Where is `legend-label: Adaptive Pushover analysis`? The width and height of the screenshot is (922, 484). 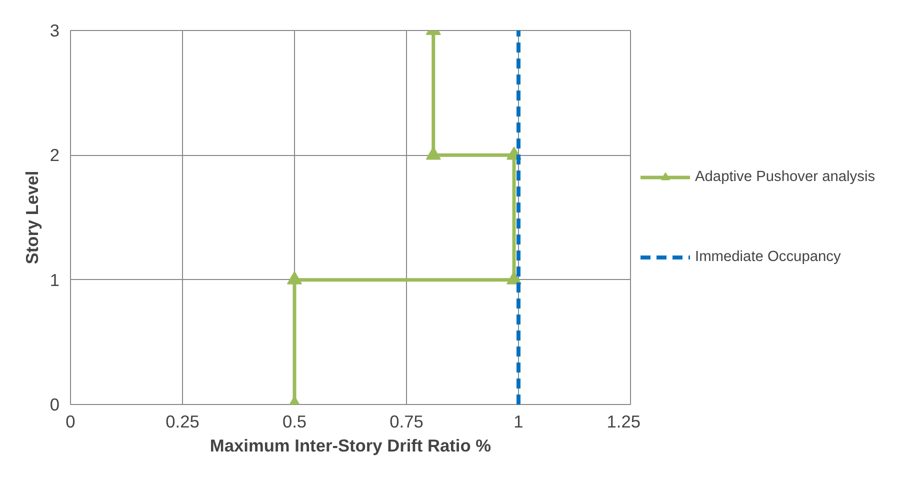
legend-label: Adaptive Pushover analysis is located at coordinates (785, 177).